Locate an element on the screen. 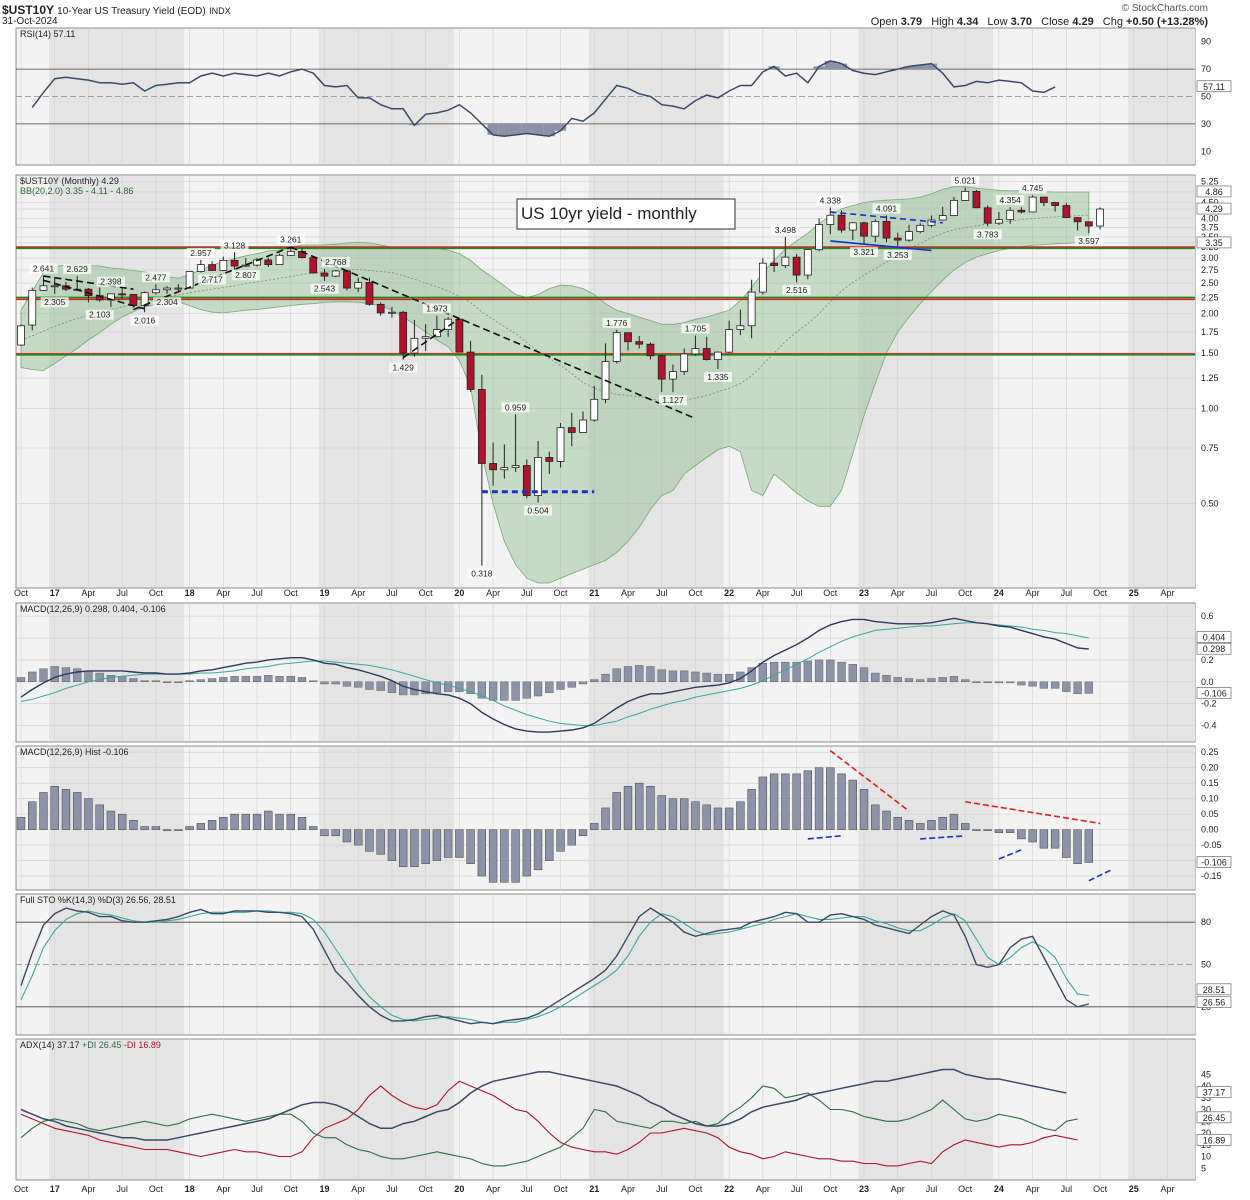 The height and width of the screenshot is (1200, 1250). high-value: 4.34 is located at coordinates (967, 22).